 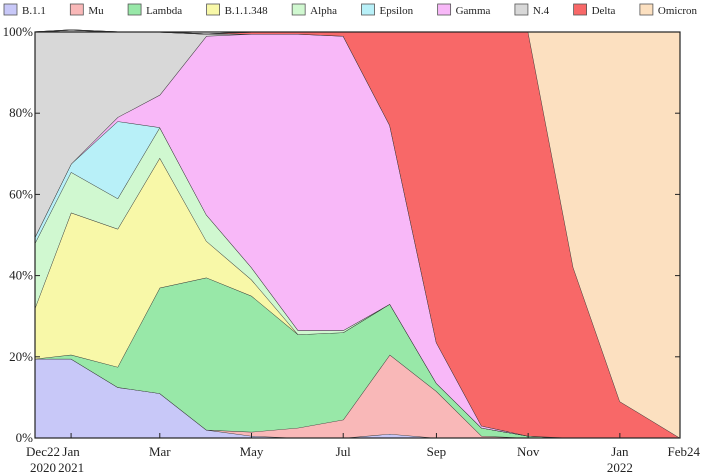 What do you see at coordinates (437, 451) in the screenshot?
I see `x-tick-label: Sep` at bounding box center [437, 451].